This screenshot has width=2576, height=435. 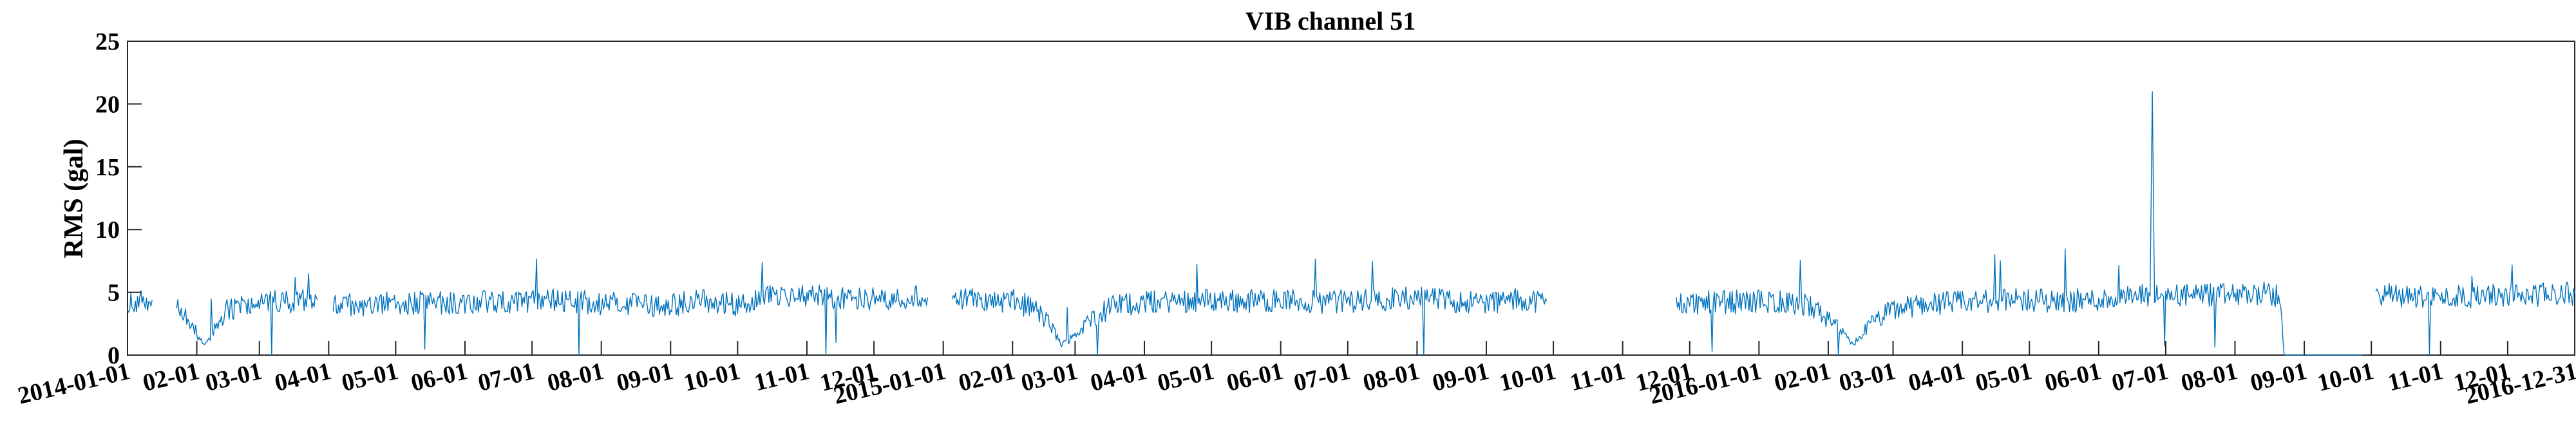 What do you see at coordinates (108, 230) in the screenshot?
I see `y-tick-label: 10` at bounding box center [108, 230].